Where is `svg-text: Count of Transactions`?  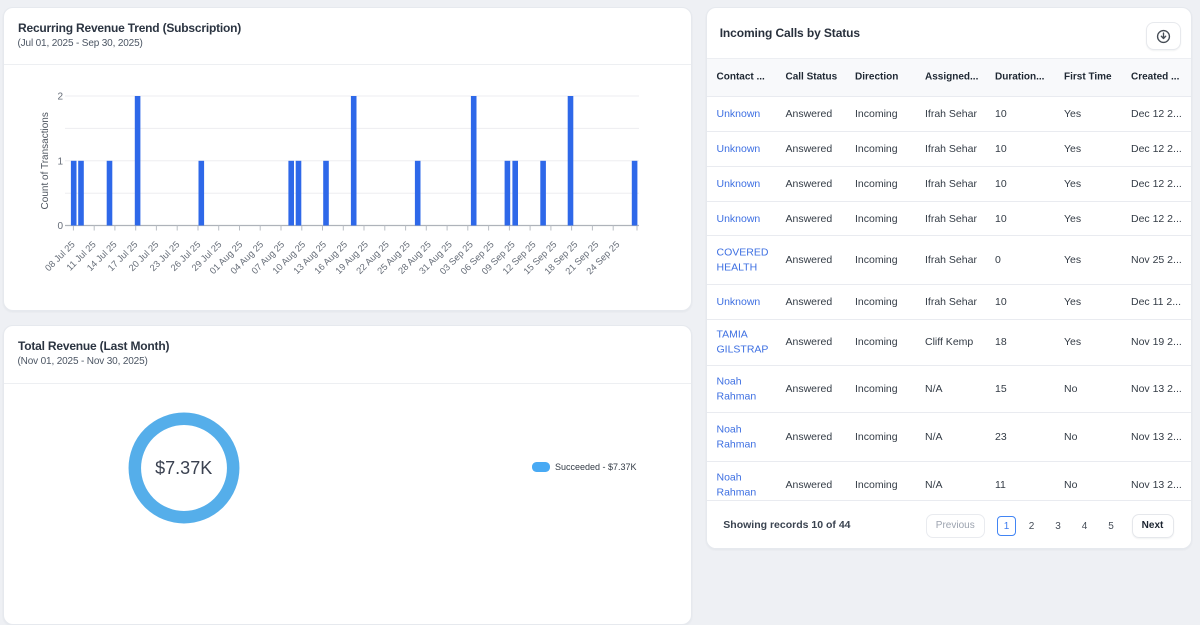
svg-text: Count of Transactions is located at coordinates (45, 160).